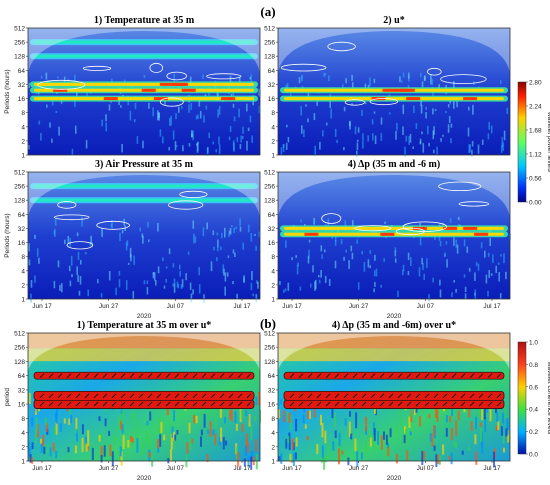 This screenshot has width=550, height=485. I want to click on y-tick-label: 128, so click(269, 201).